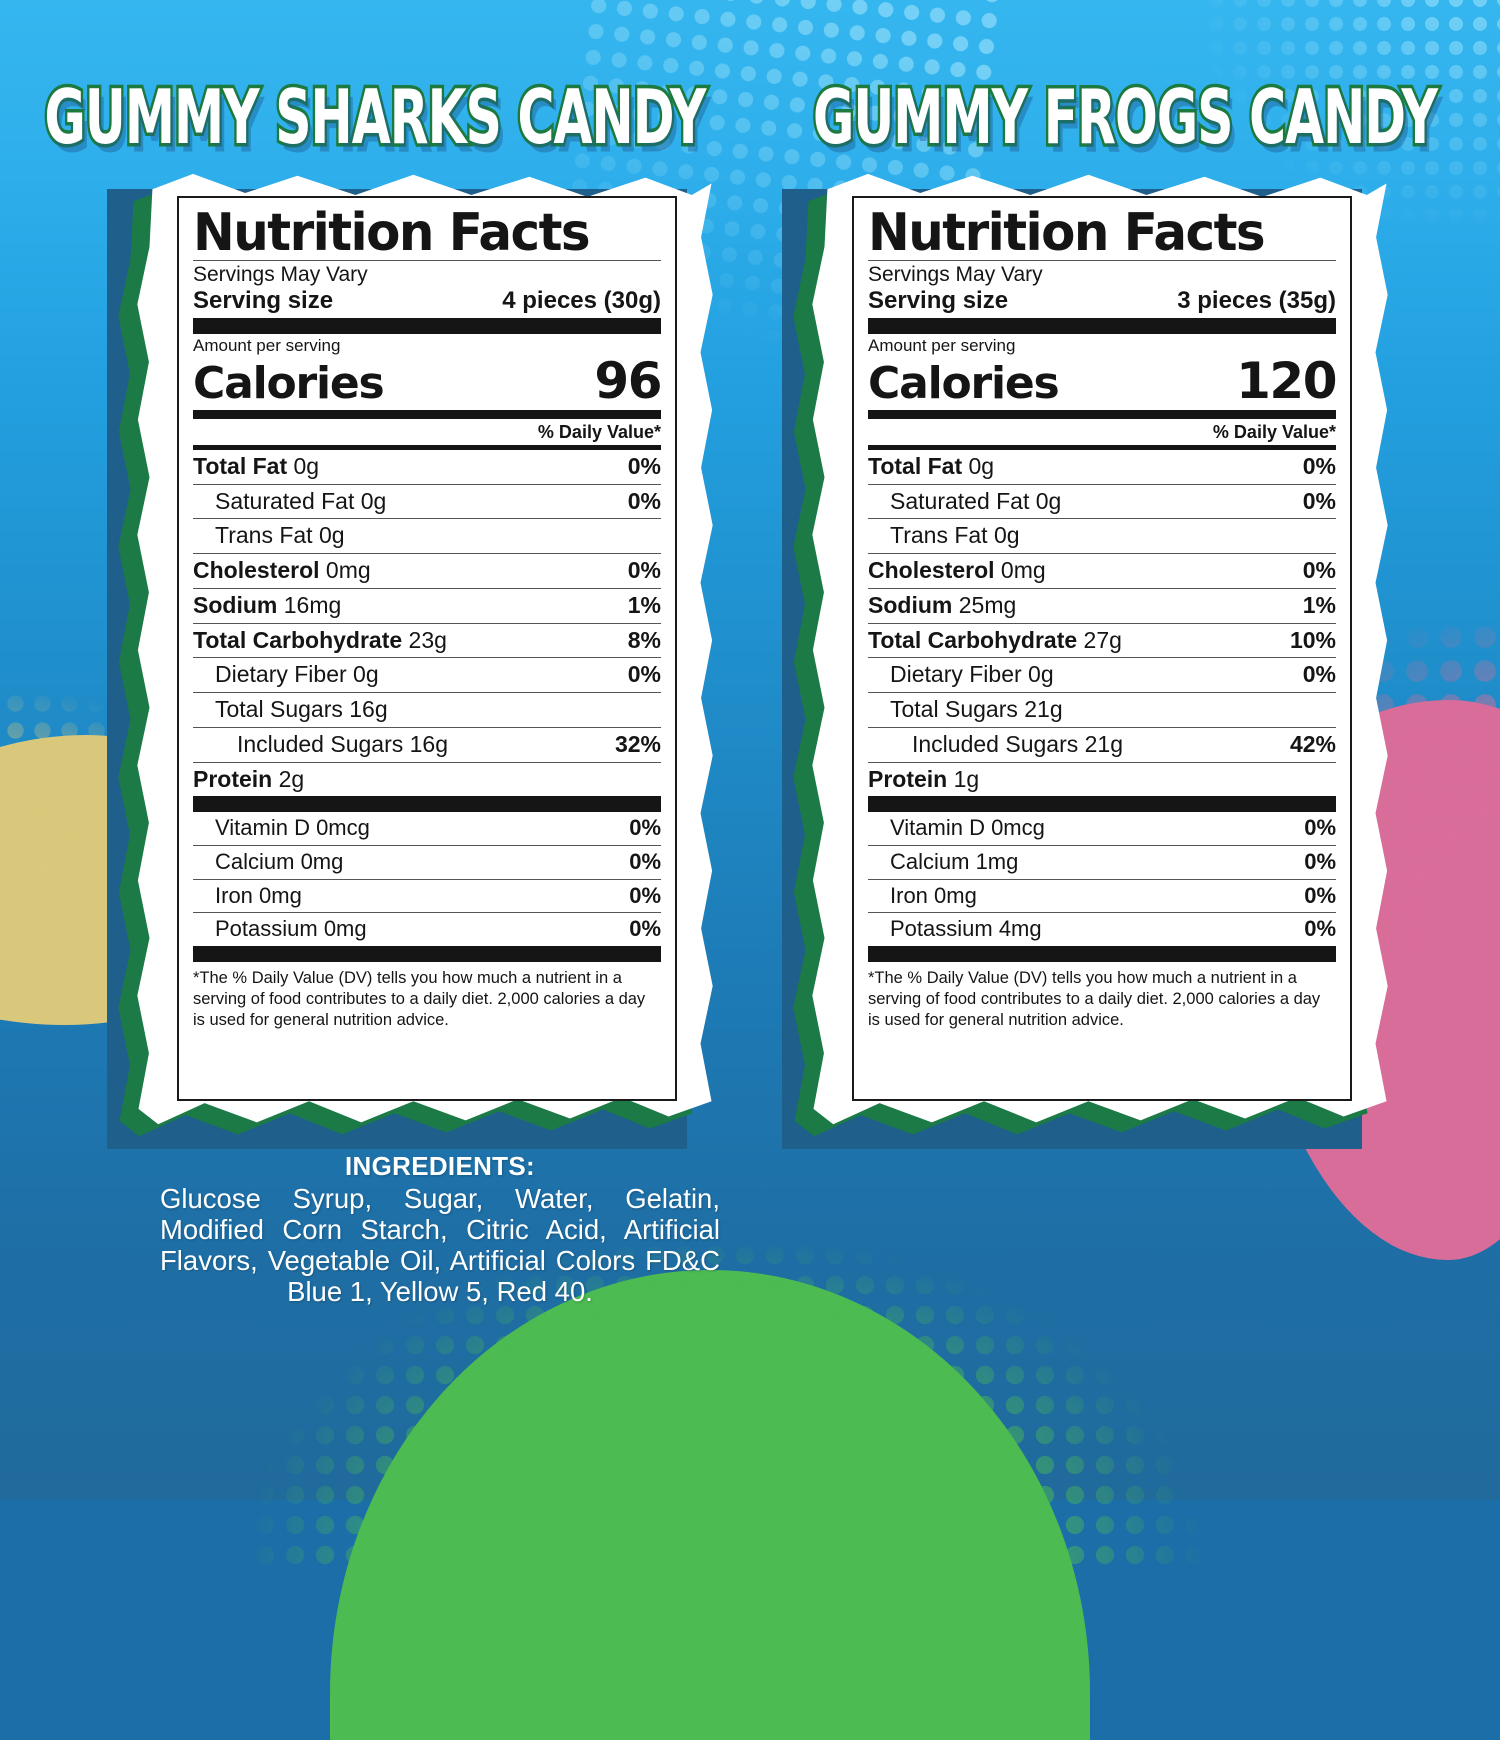 This screenshot has width=1500, height=1740. What do you see at coordinates (1102, 861) in the screenshot?
I see `vitamin-row: Calcium 1mg 0%` at bounding box center [1102, 861].